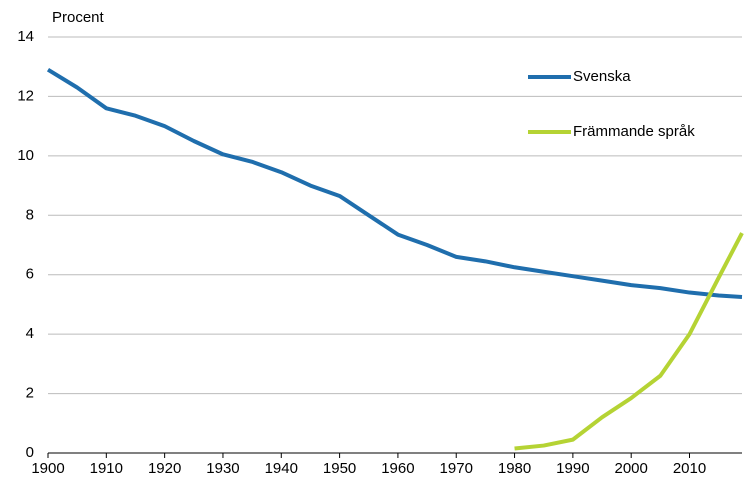  I want to click on x-tick-label: 1970, so click(456, 468).